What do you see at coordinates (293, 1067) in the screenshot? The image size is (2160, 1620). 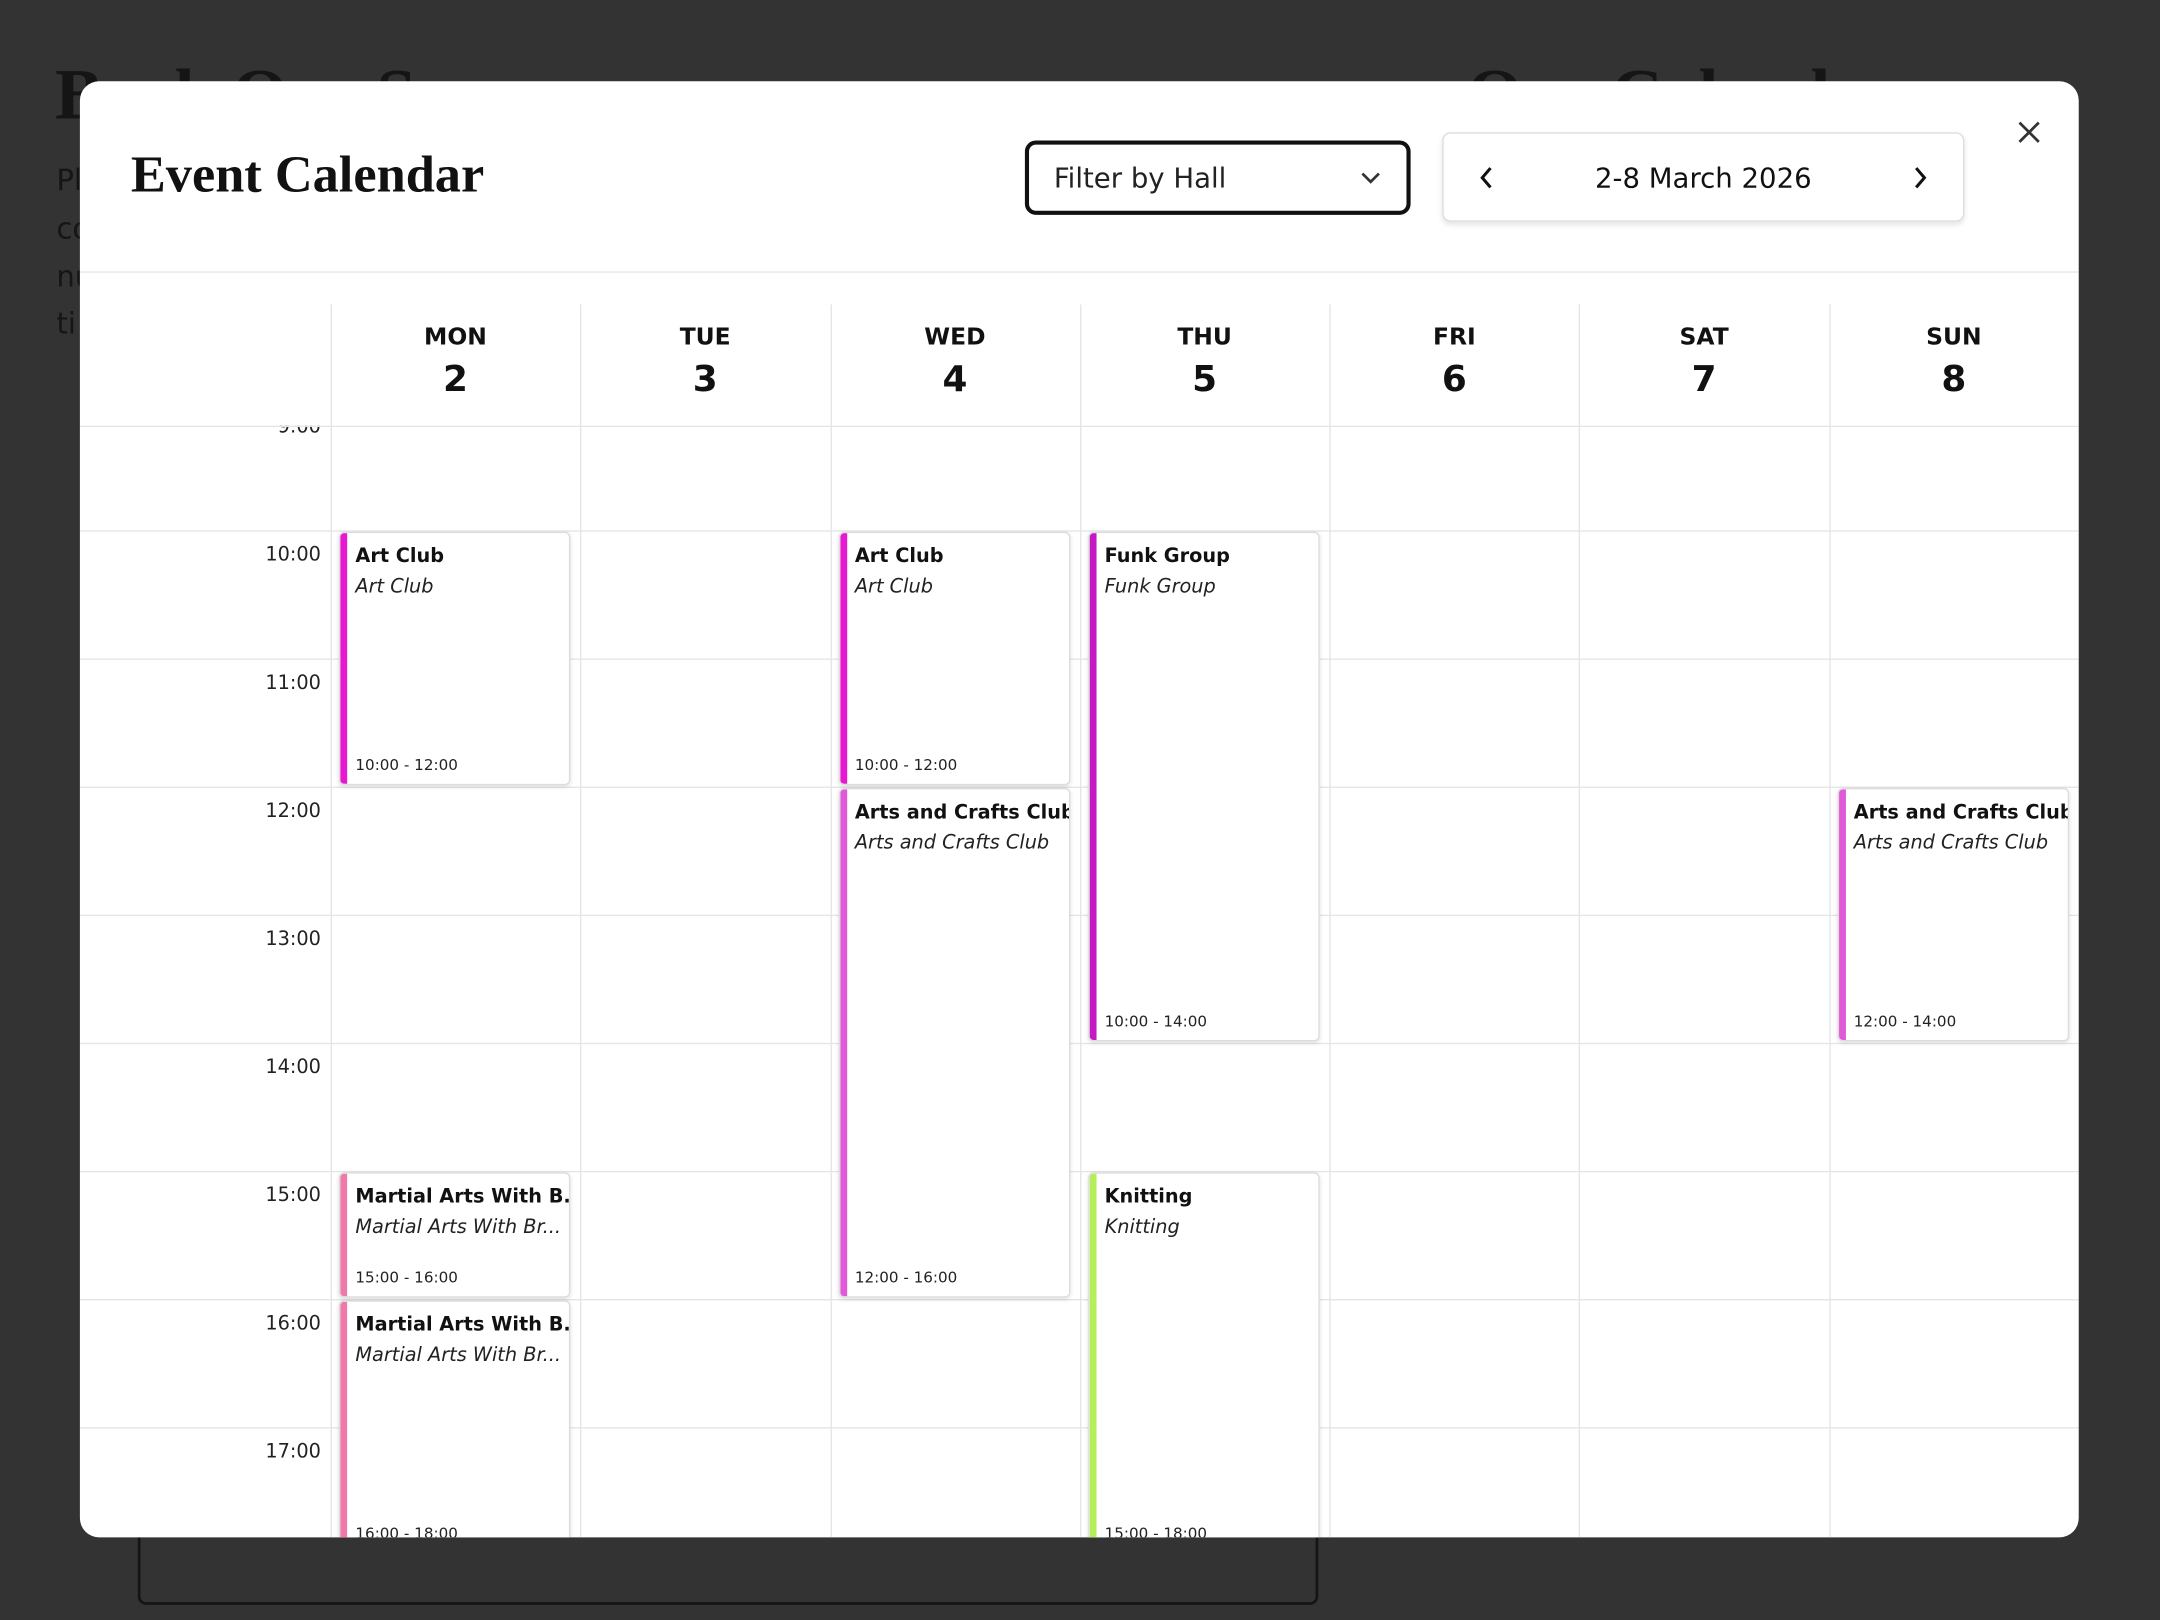 I see `hour-label: 14:00` at bounding box center [293, 1067].